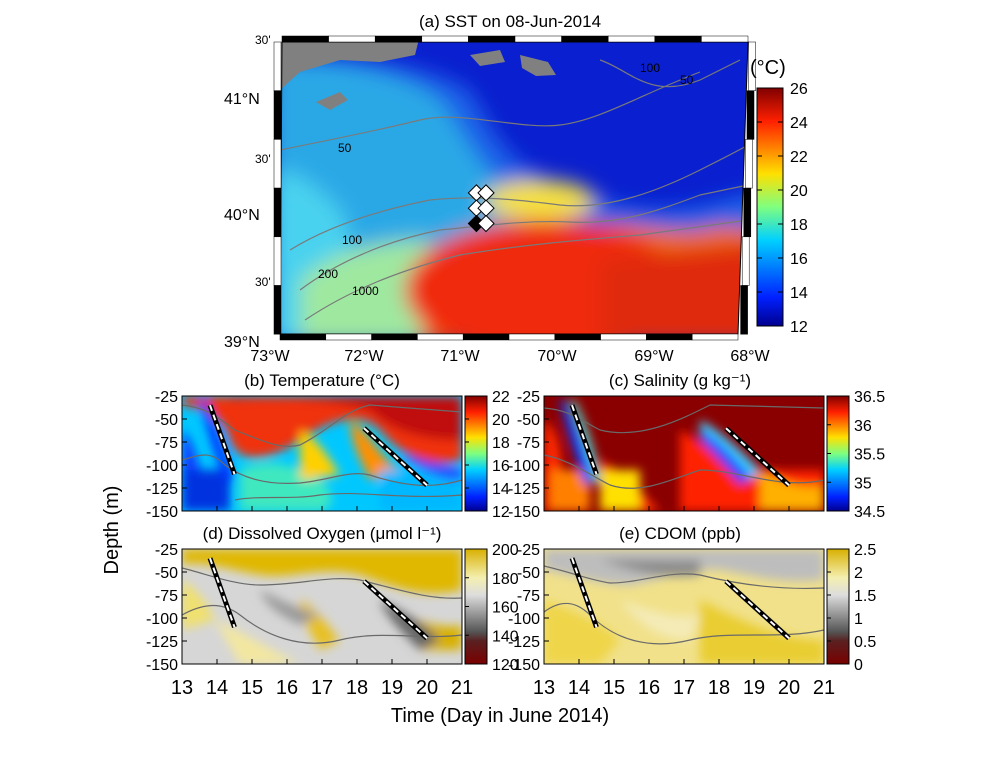 Image resolution: width=1008 pixels, height=761 pixels. Describe the element at coordinates (500, 716) in the screenshot. I see `time-axis-label: Time (Day in June 2014)` at that location.